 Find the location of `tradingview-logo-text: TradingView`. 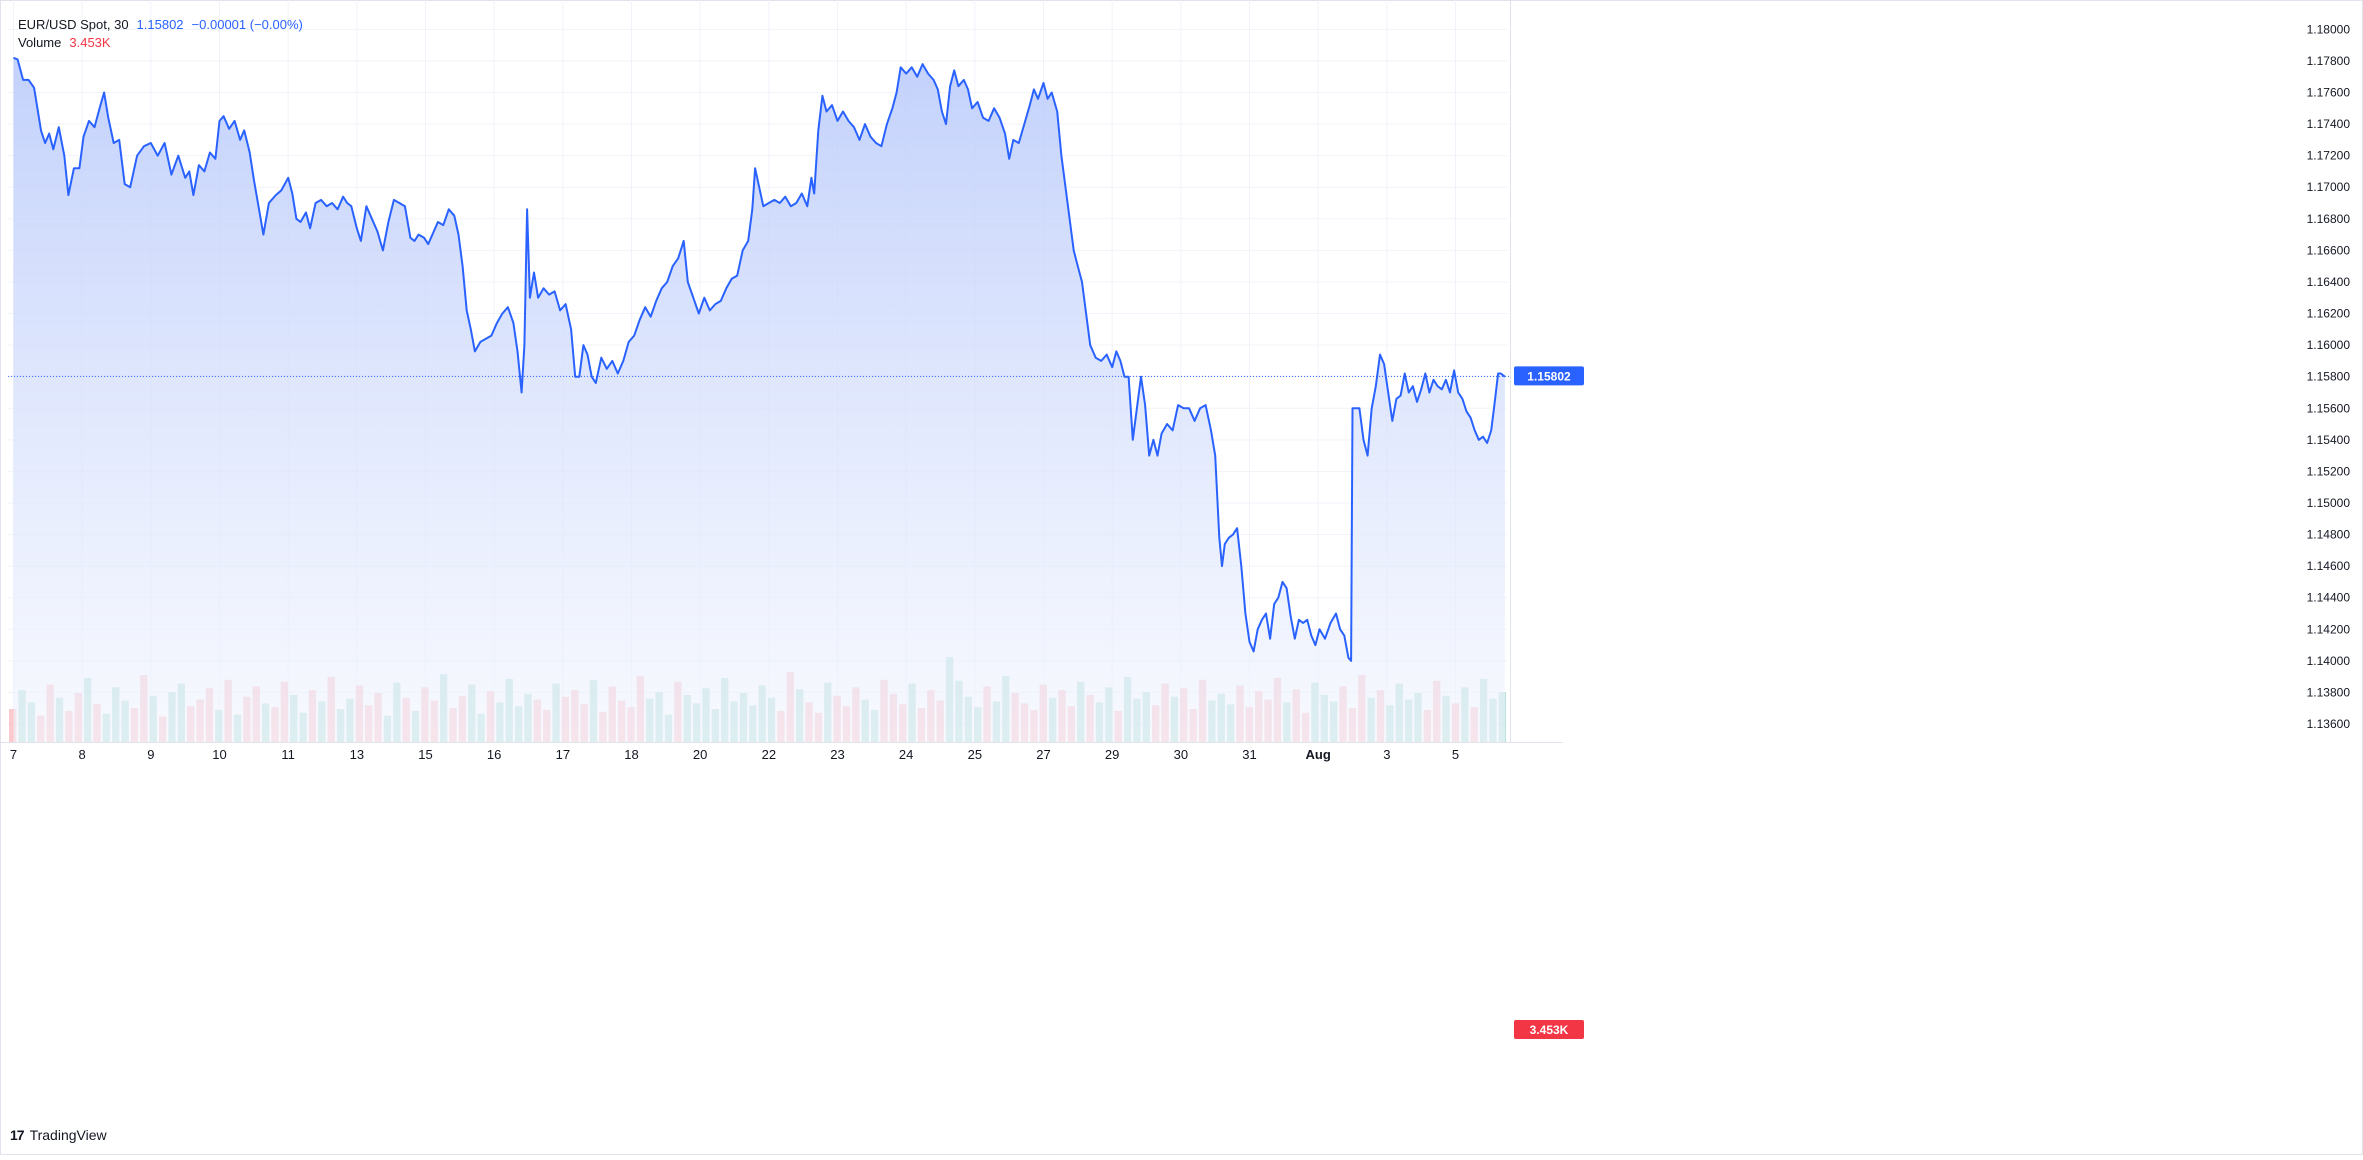

tradingview-logo-text: TradingView is located at coordinates (68, 1135).